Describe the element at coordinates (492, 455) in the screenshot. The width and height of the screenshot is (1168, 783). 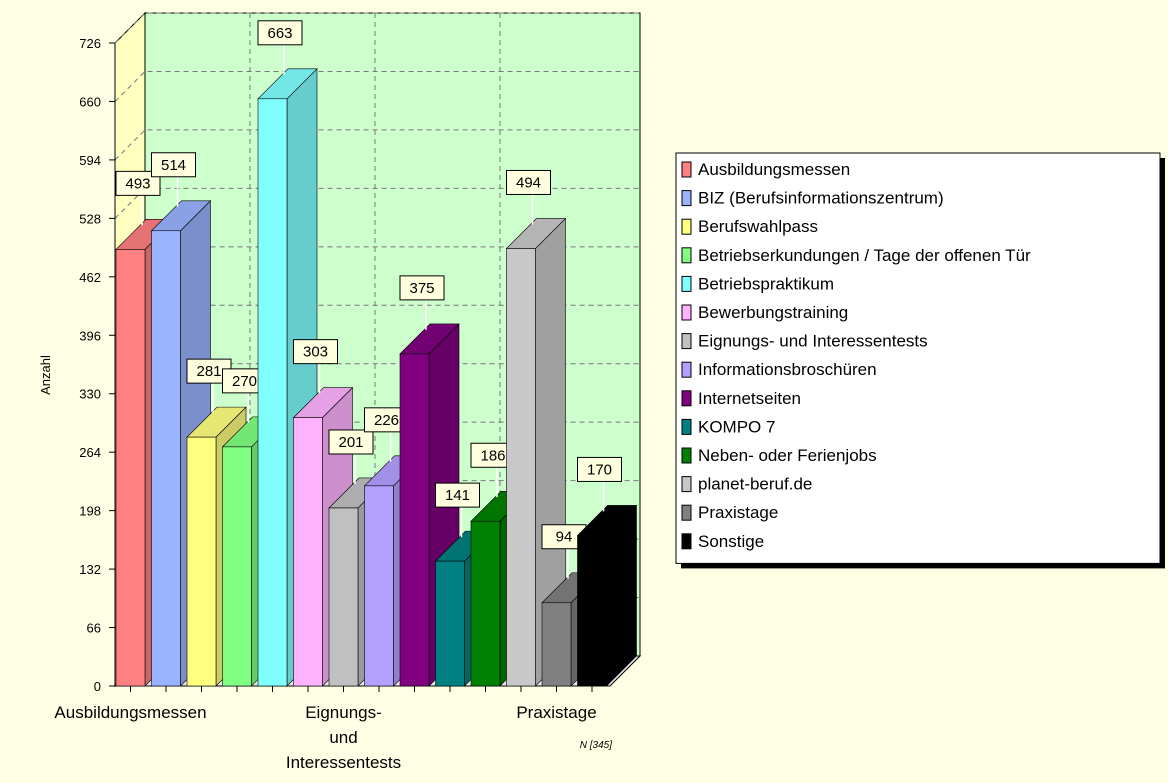
I see `value-label: 186` at that location.